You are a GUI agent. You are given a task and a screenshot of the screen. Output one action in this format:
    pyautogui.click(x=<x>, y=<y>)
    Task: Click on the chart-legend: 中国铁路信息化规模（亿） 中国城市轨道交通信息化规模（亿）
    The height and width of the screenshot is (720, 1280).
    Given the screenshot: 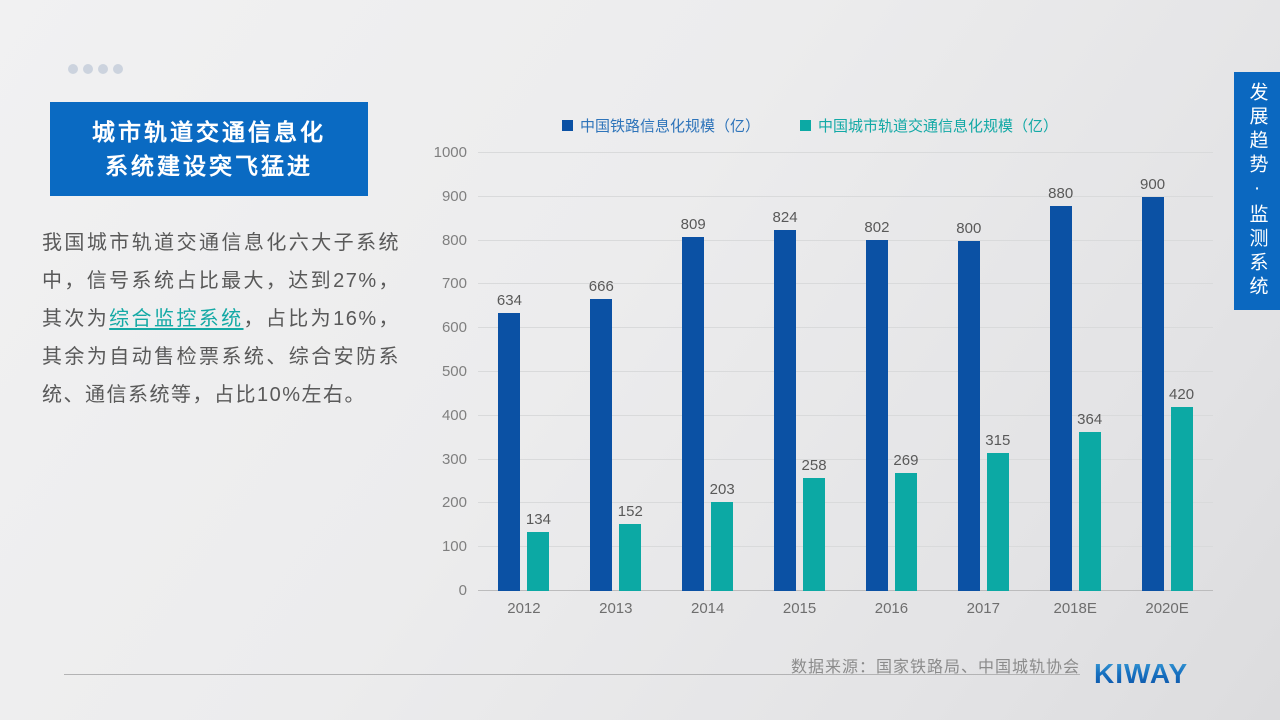 What is the action you would take?
    pyautogui.click(x=810, y=125)
    